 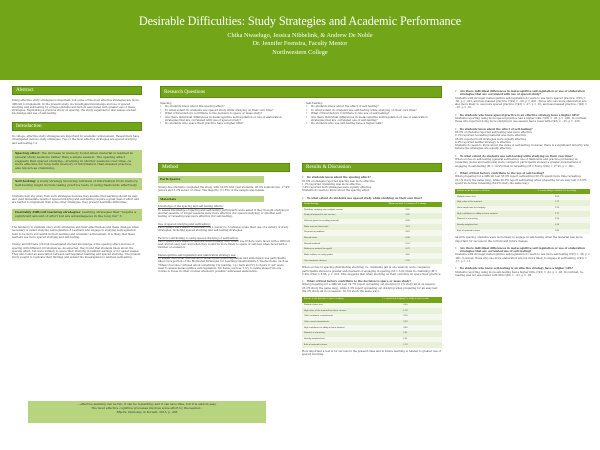 I want to click on cell: Reread textbook, so click(x=337, y=244).